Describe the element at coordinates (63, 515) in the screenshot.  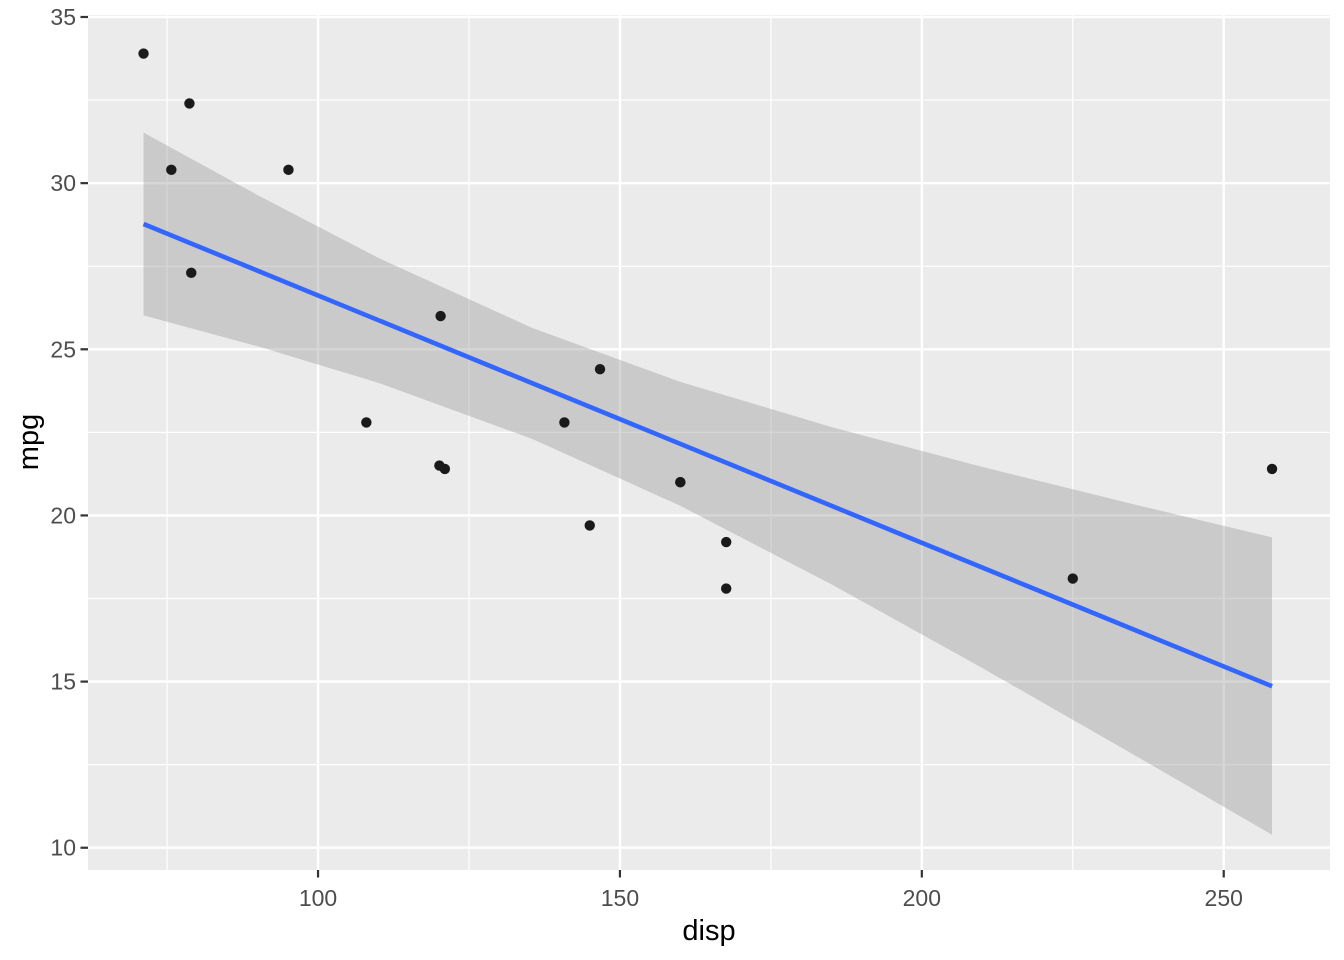
I see `y-tick-label: 20` at that location.